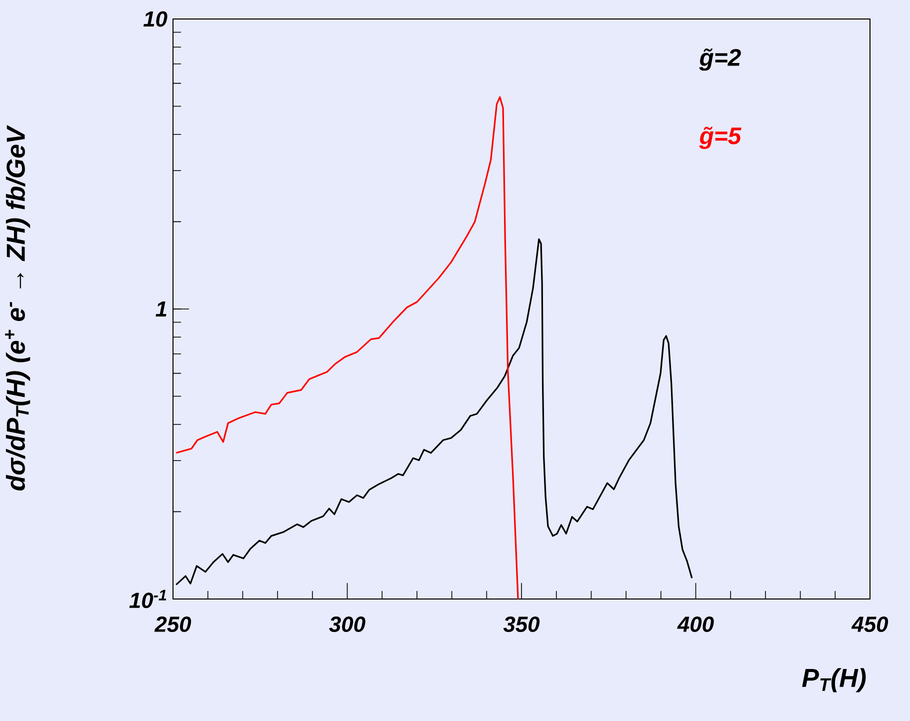 Image resolution: width=910 pixels, height=721 pixels. Describe the element at coordinates (720, 59) in the screenshot. I see `text: g̃=2` at that location.